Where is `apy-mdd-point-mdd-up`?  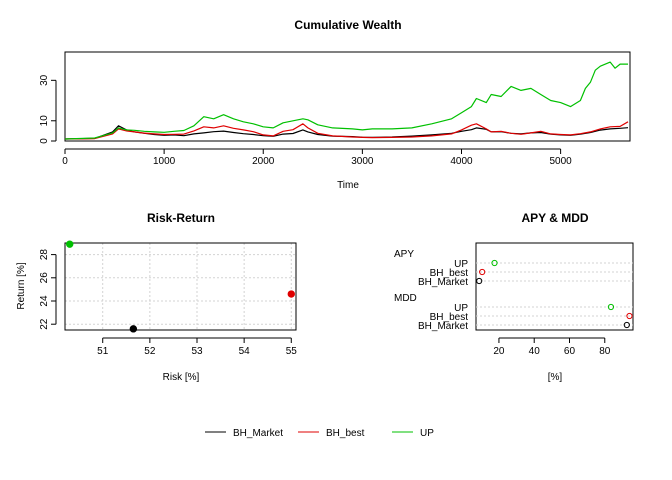
apy-mdd-point-mdd-up is located at coordinates (611, 307).